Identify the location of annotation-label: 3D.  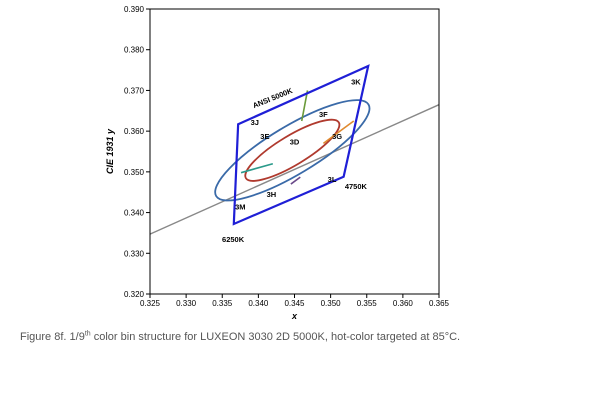
(295, 142).